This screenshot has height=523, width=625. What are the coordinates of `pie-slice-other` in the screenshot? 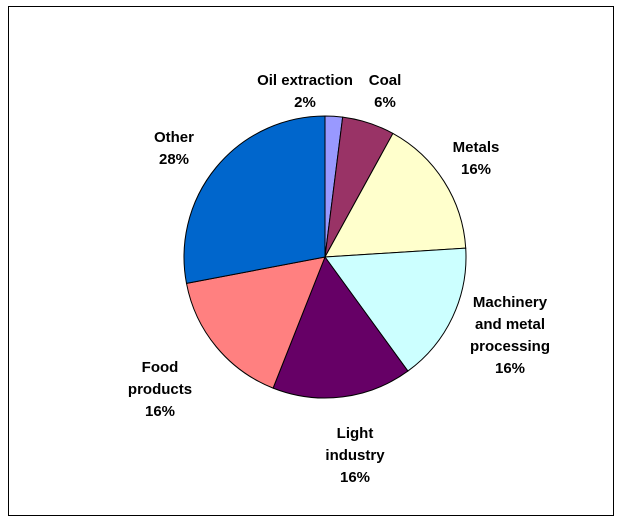 It's located at (254, 200).